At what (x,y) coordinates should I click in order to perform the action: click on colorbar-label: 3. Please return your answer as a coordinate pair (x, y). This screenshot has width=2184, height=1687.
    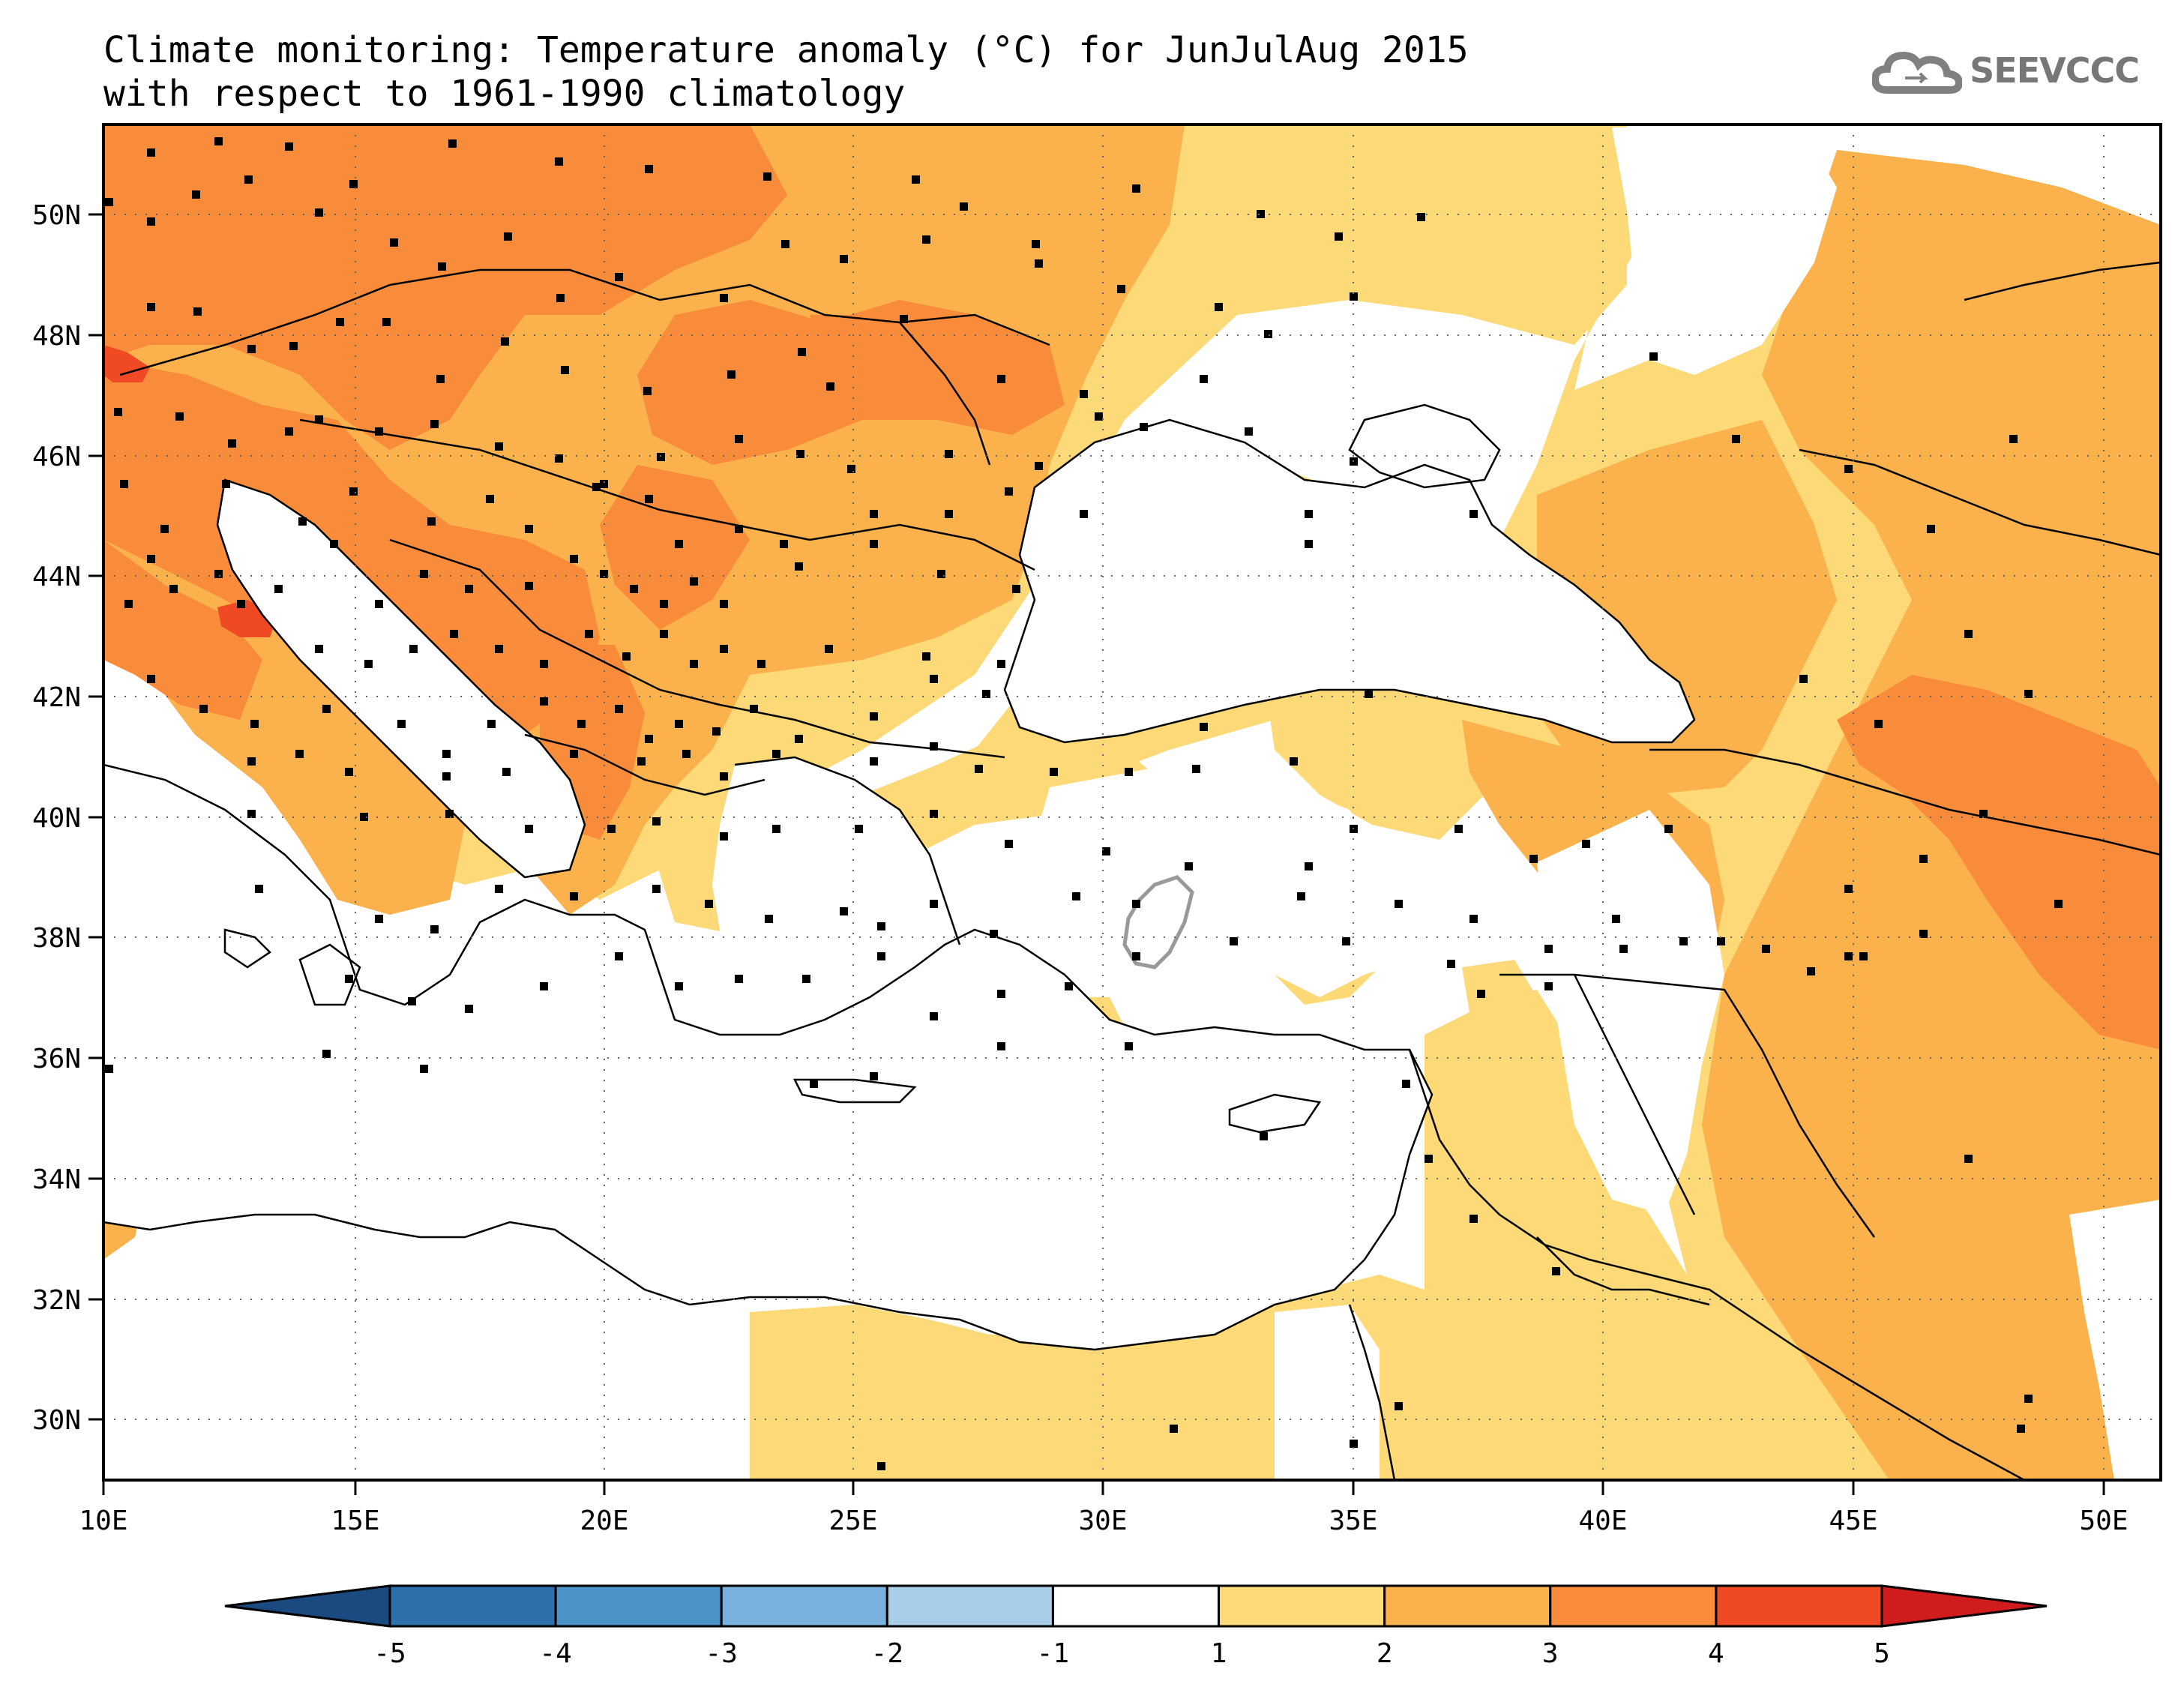
    Looking at the image, I should click on (1550, 1653).